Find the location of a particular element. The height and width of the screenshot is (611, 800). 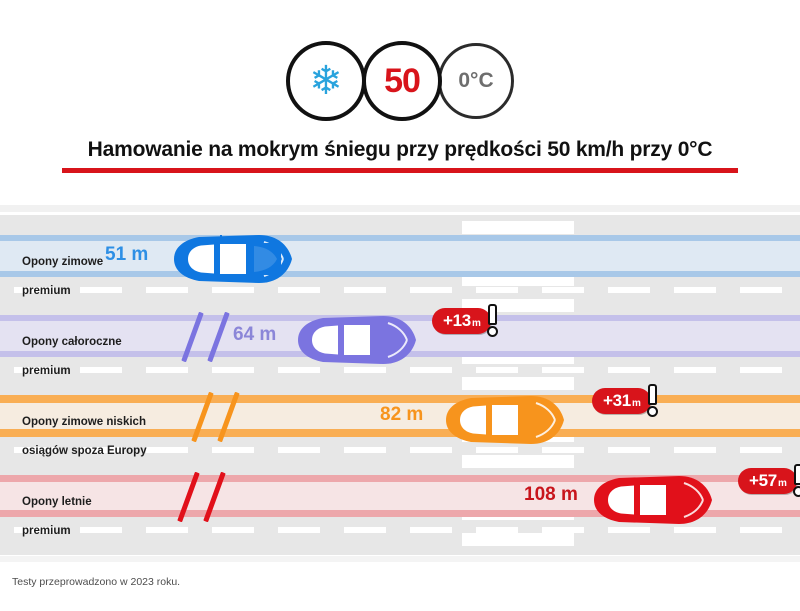

temperature-value: 0°C is located at coordinates (476, 80).